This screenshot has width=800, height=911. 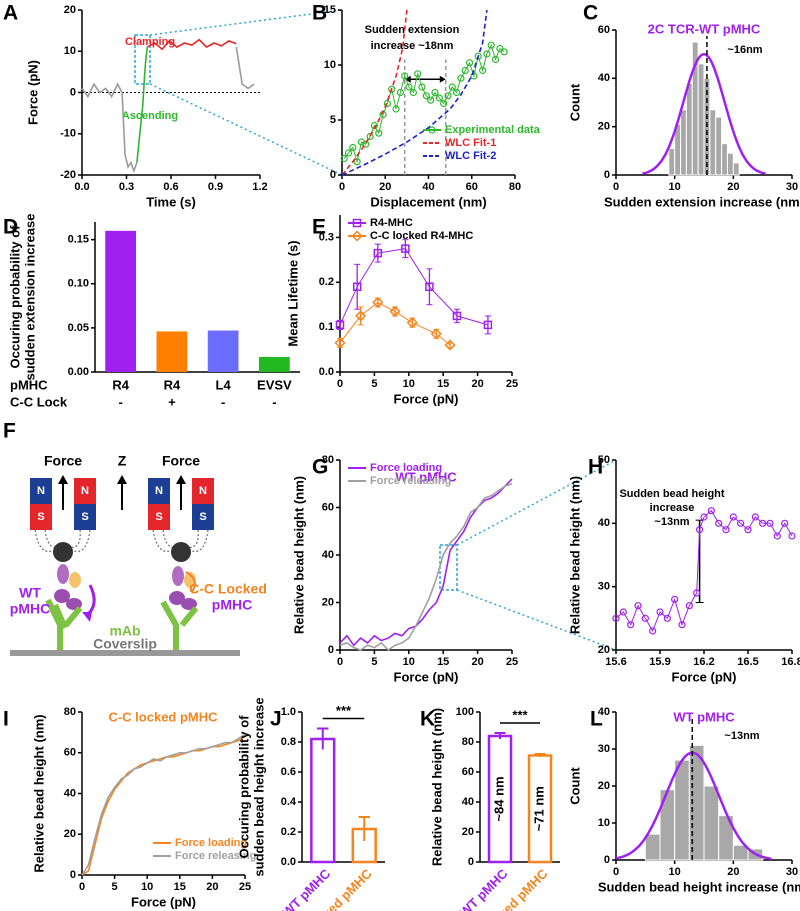 What do you see at coordinates (150, 116) in the screenshot?
I see `annotation: Ascending` at bounding box center [150, 116].